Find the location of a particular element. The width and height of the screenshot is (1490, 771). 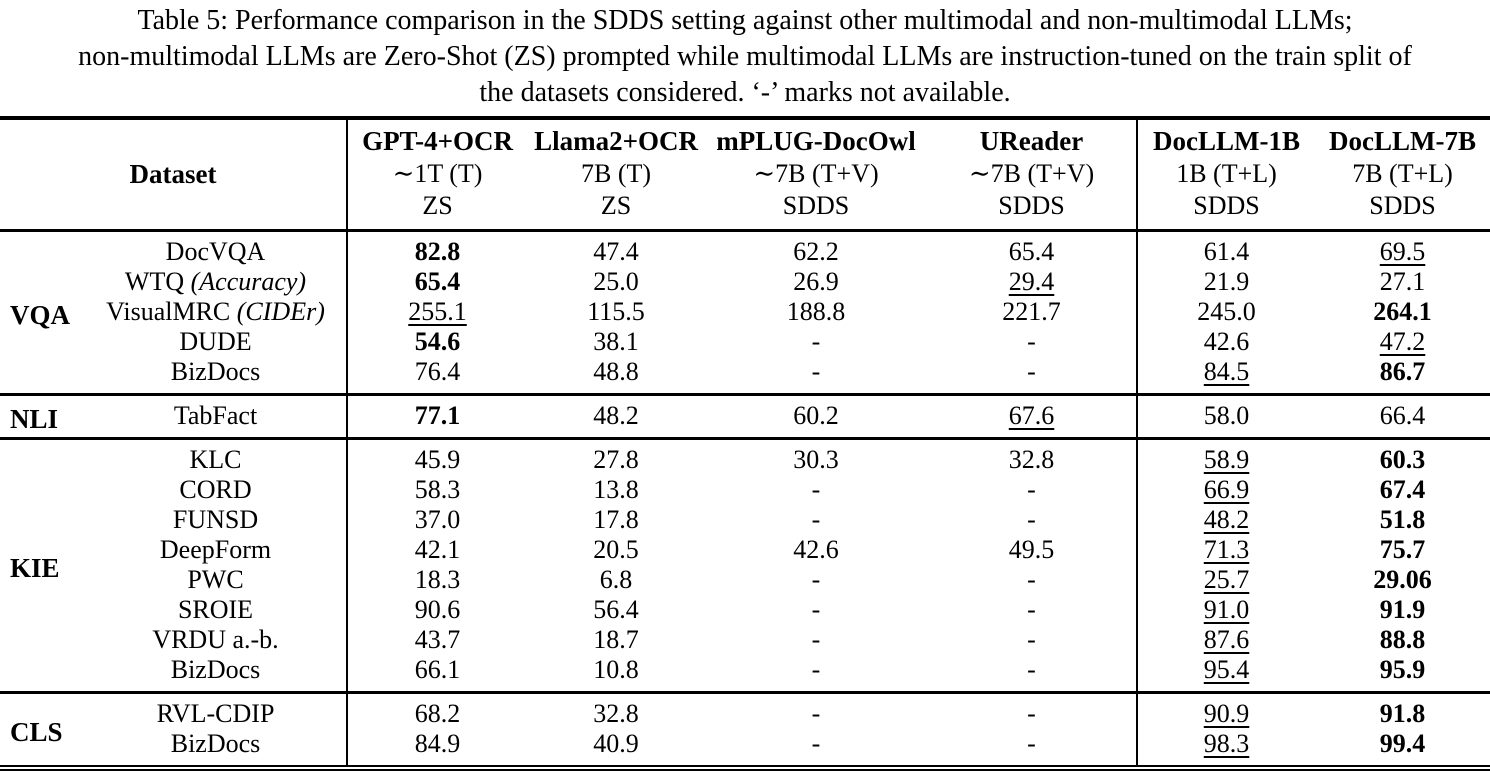

dataset-name: DUDE is located at coordinates (216, 342).